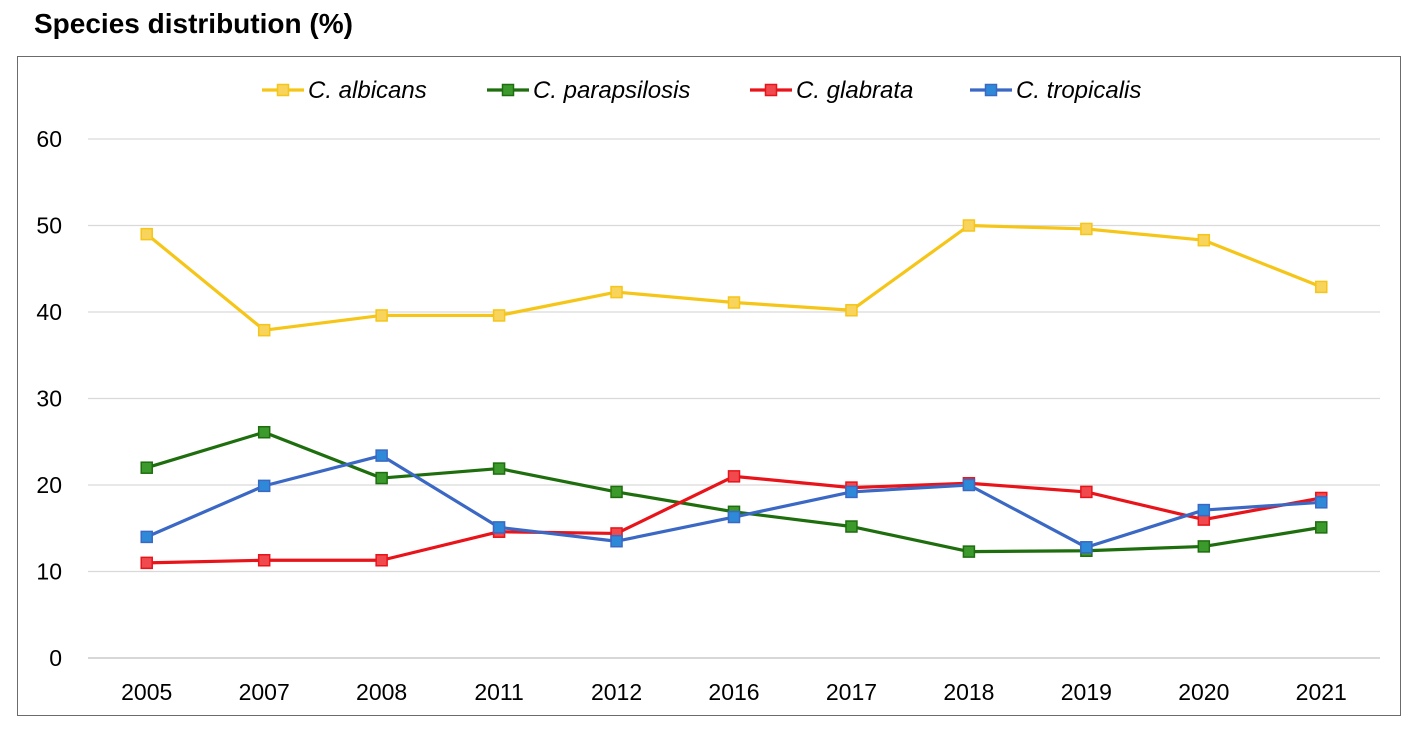 This screenshot has width=1413, height=730. What do you see at coordinates (1203, 692) in the screenshot?
I see `x-tick-label: 2020` at bounding box center [1203, 692].